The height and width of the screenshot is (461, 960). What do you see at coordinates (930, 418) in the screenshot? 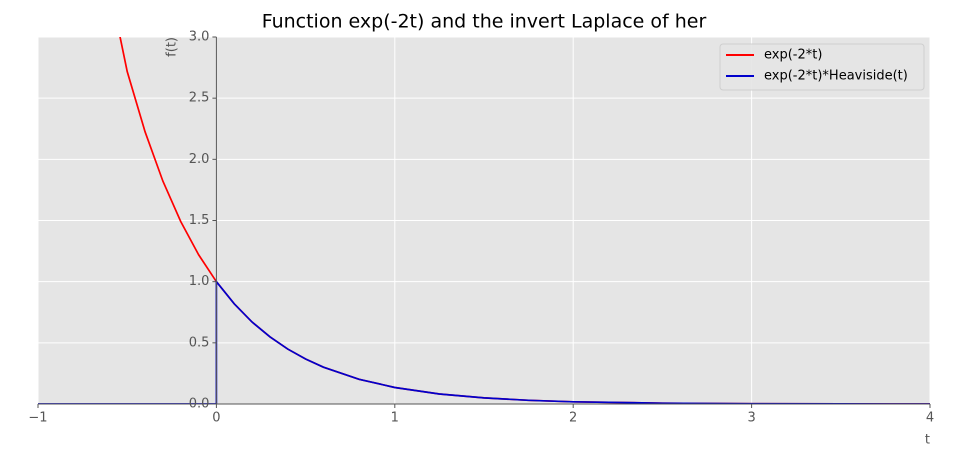
I see `x-tick-label: 4` at bounding box center [930, 418].